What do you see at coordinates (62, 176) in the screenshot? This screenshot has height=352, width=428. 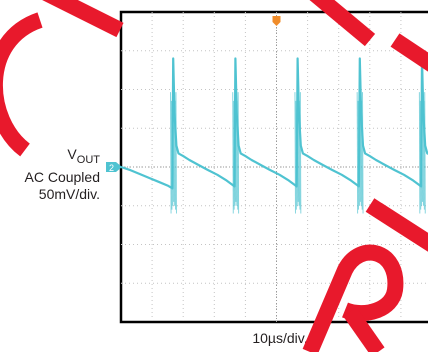 I see `y-axis-label-line2: AC Coupled` at bounding box center [62, 176].